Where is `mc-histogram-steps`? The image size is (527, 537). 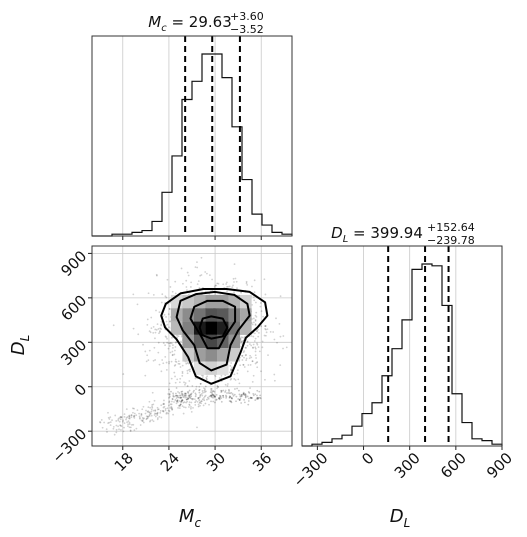
mc-histogram-steps is located at coordinates (192, 145).